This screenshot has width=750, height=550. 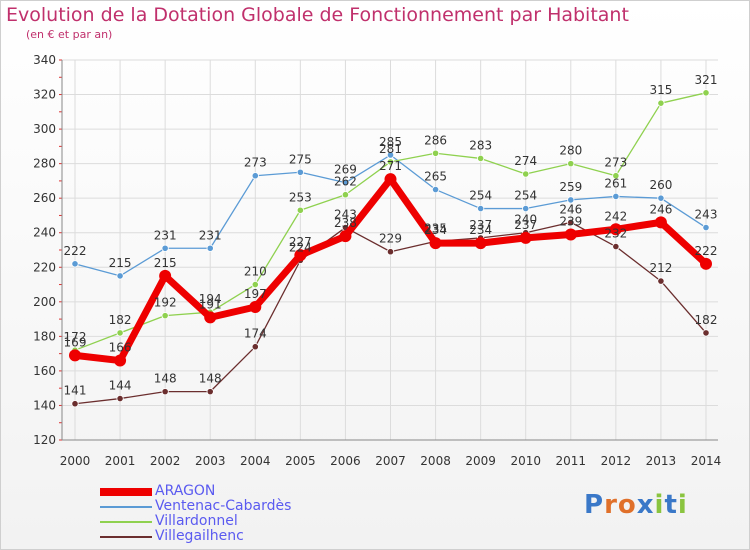 I want to click on y-tick-label: 280, so click(x=44, y=164).